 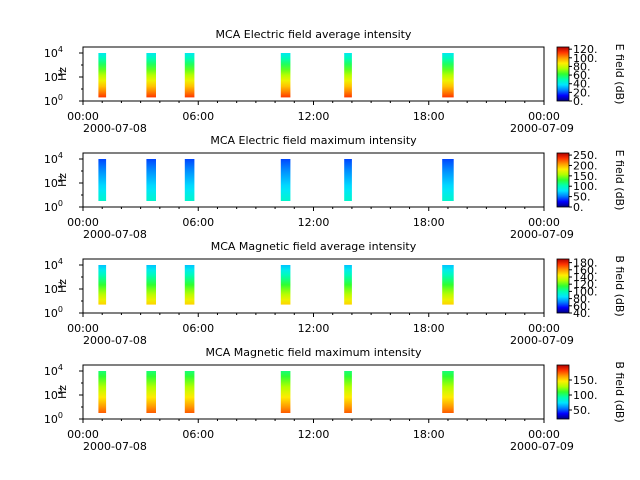 I want to click on colorbar-tick-label: 150., so click(x=585, y=380).